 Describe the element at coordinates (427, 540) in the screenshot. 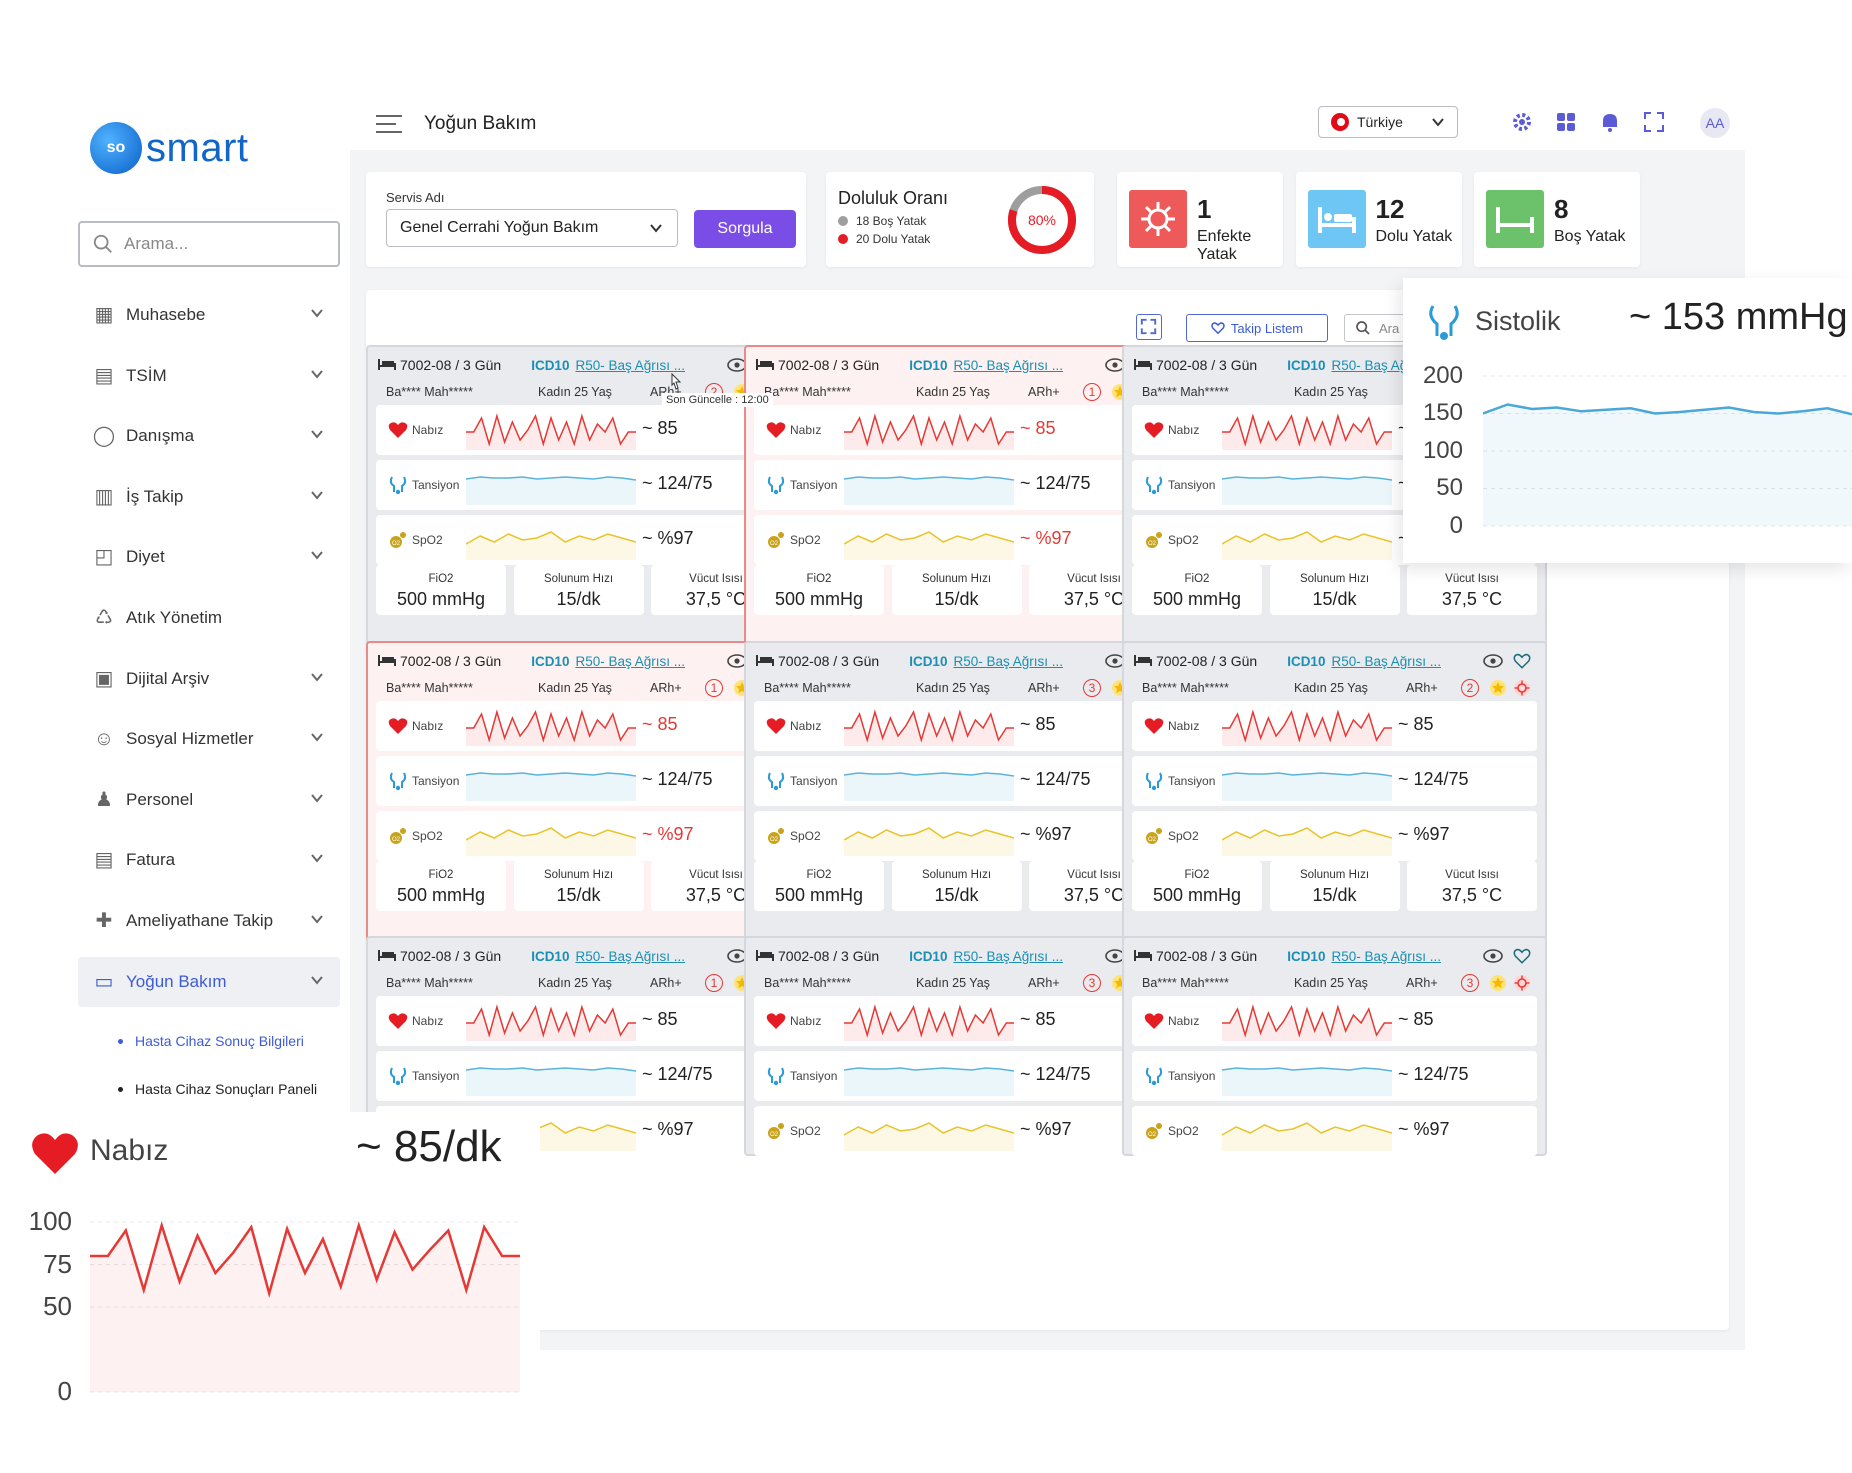

I see `vital-label: SpO2` at that location.